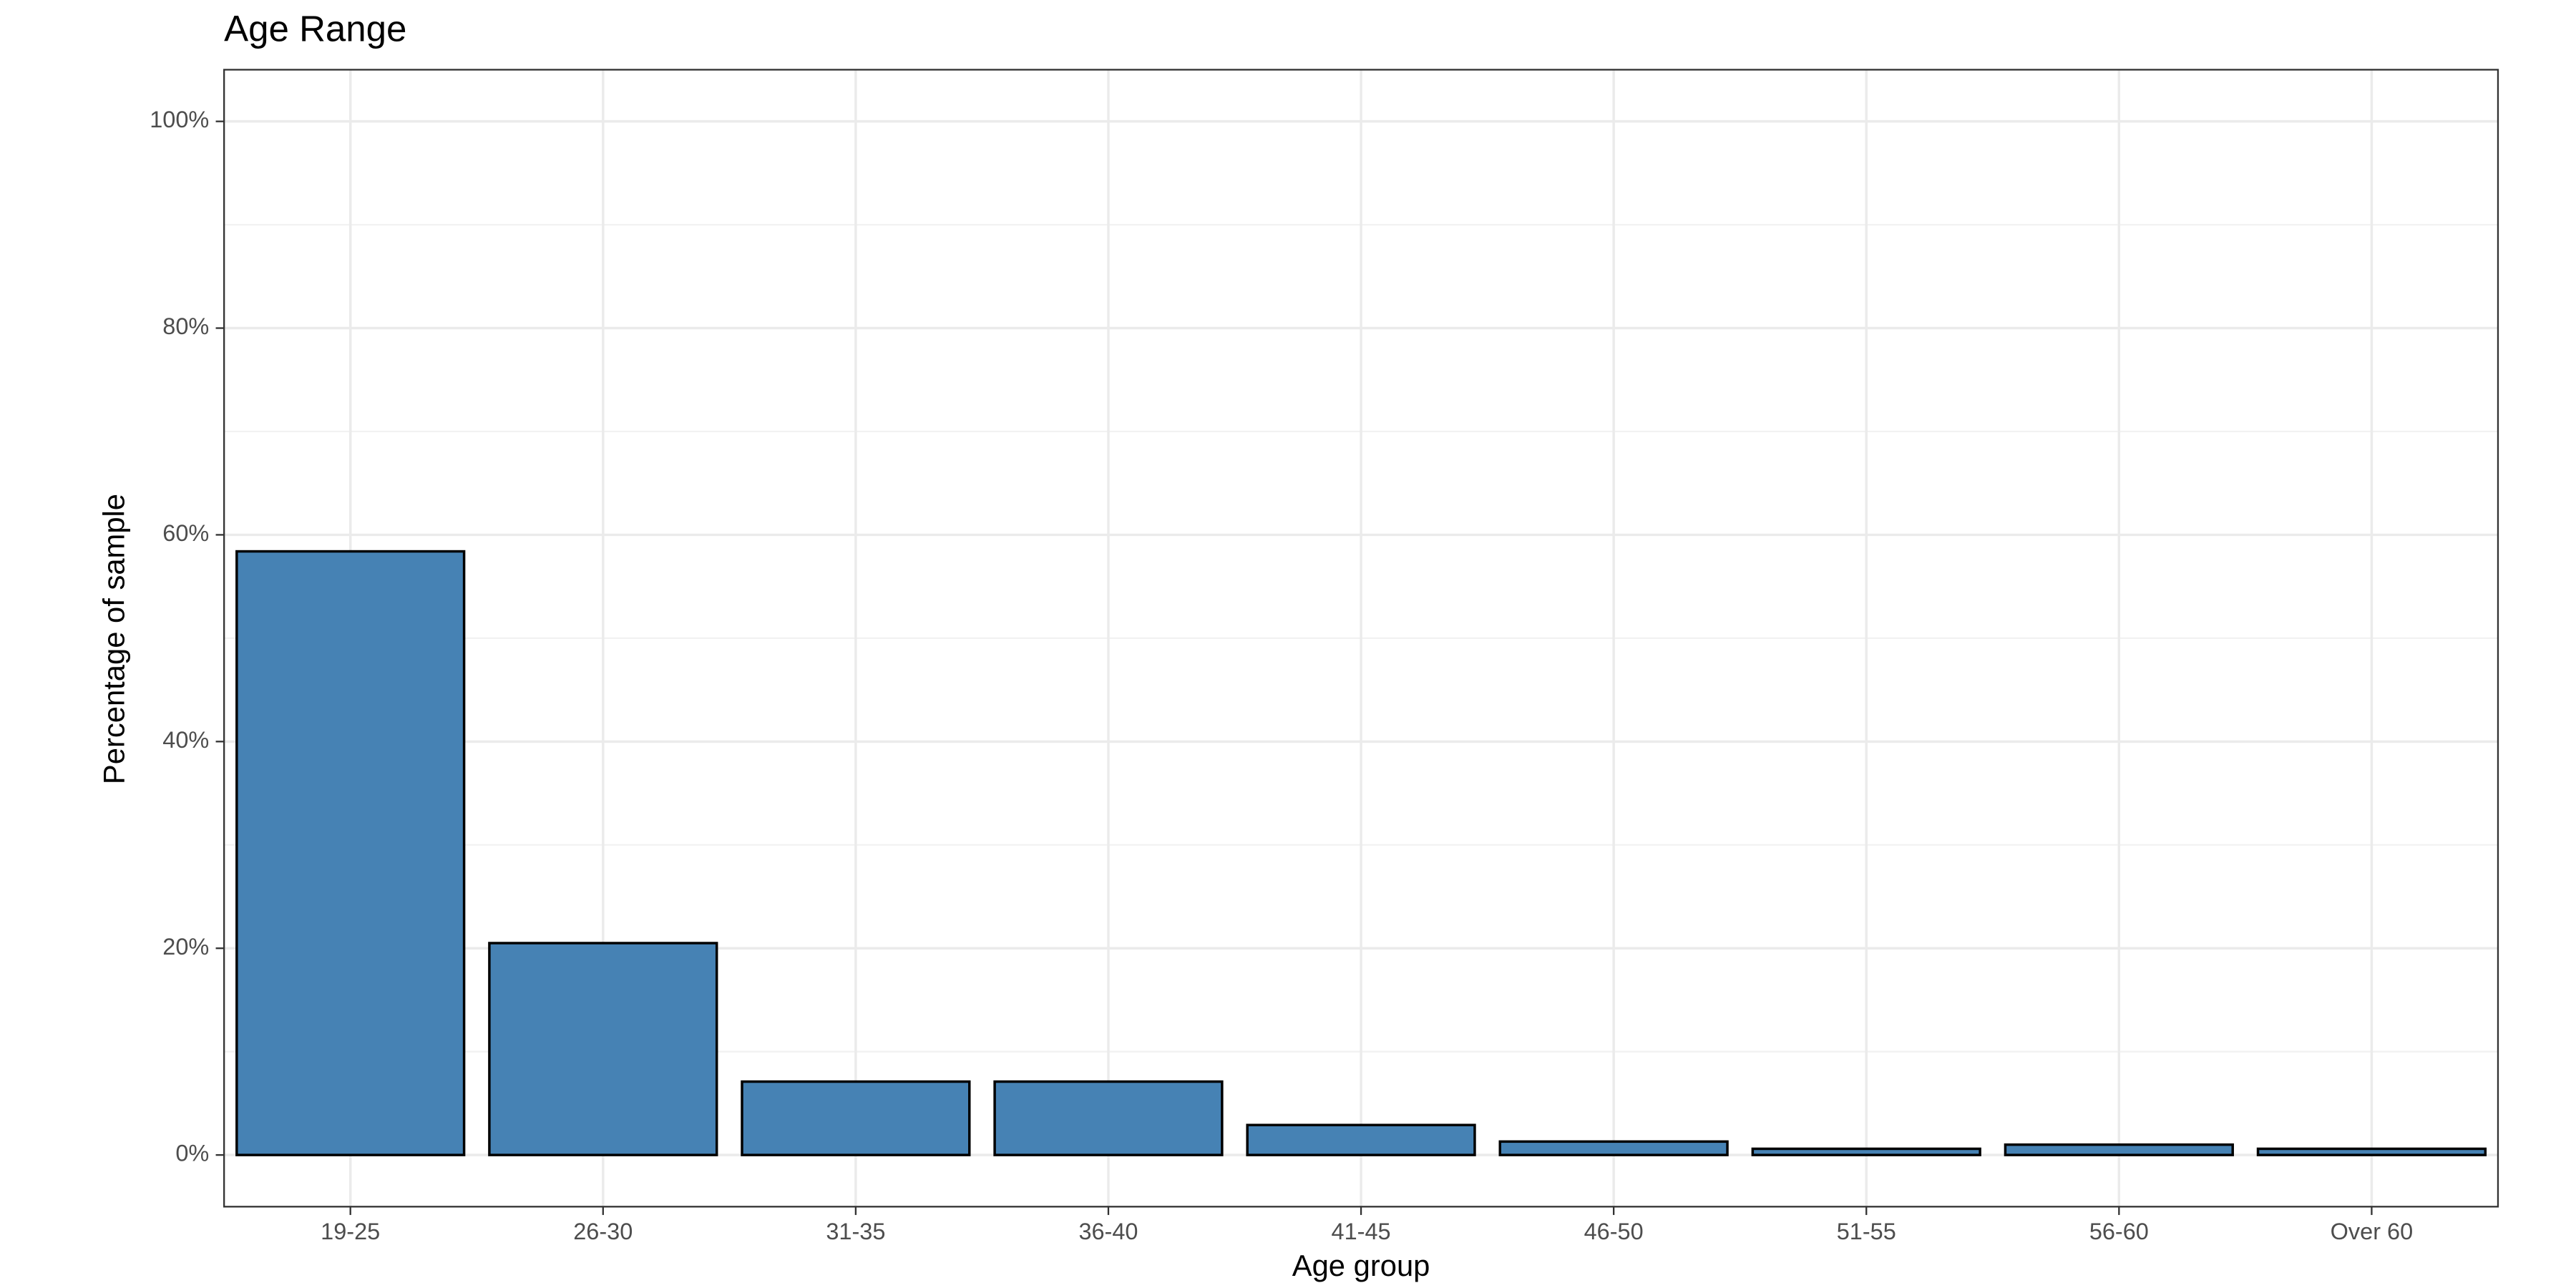  I want to click on x-axis-title: Age group, so click(1361, 1265).